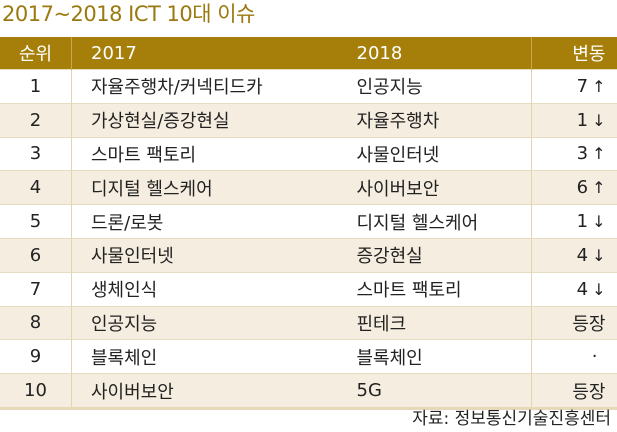 Image resolution: width=617 pixels, height=432 pixels. What do you see at coordinates (36, 120) in the screenshot?
I see `rank-cell: 2` at bounding box center [36, 120].